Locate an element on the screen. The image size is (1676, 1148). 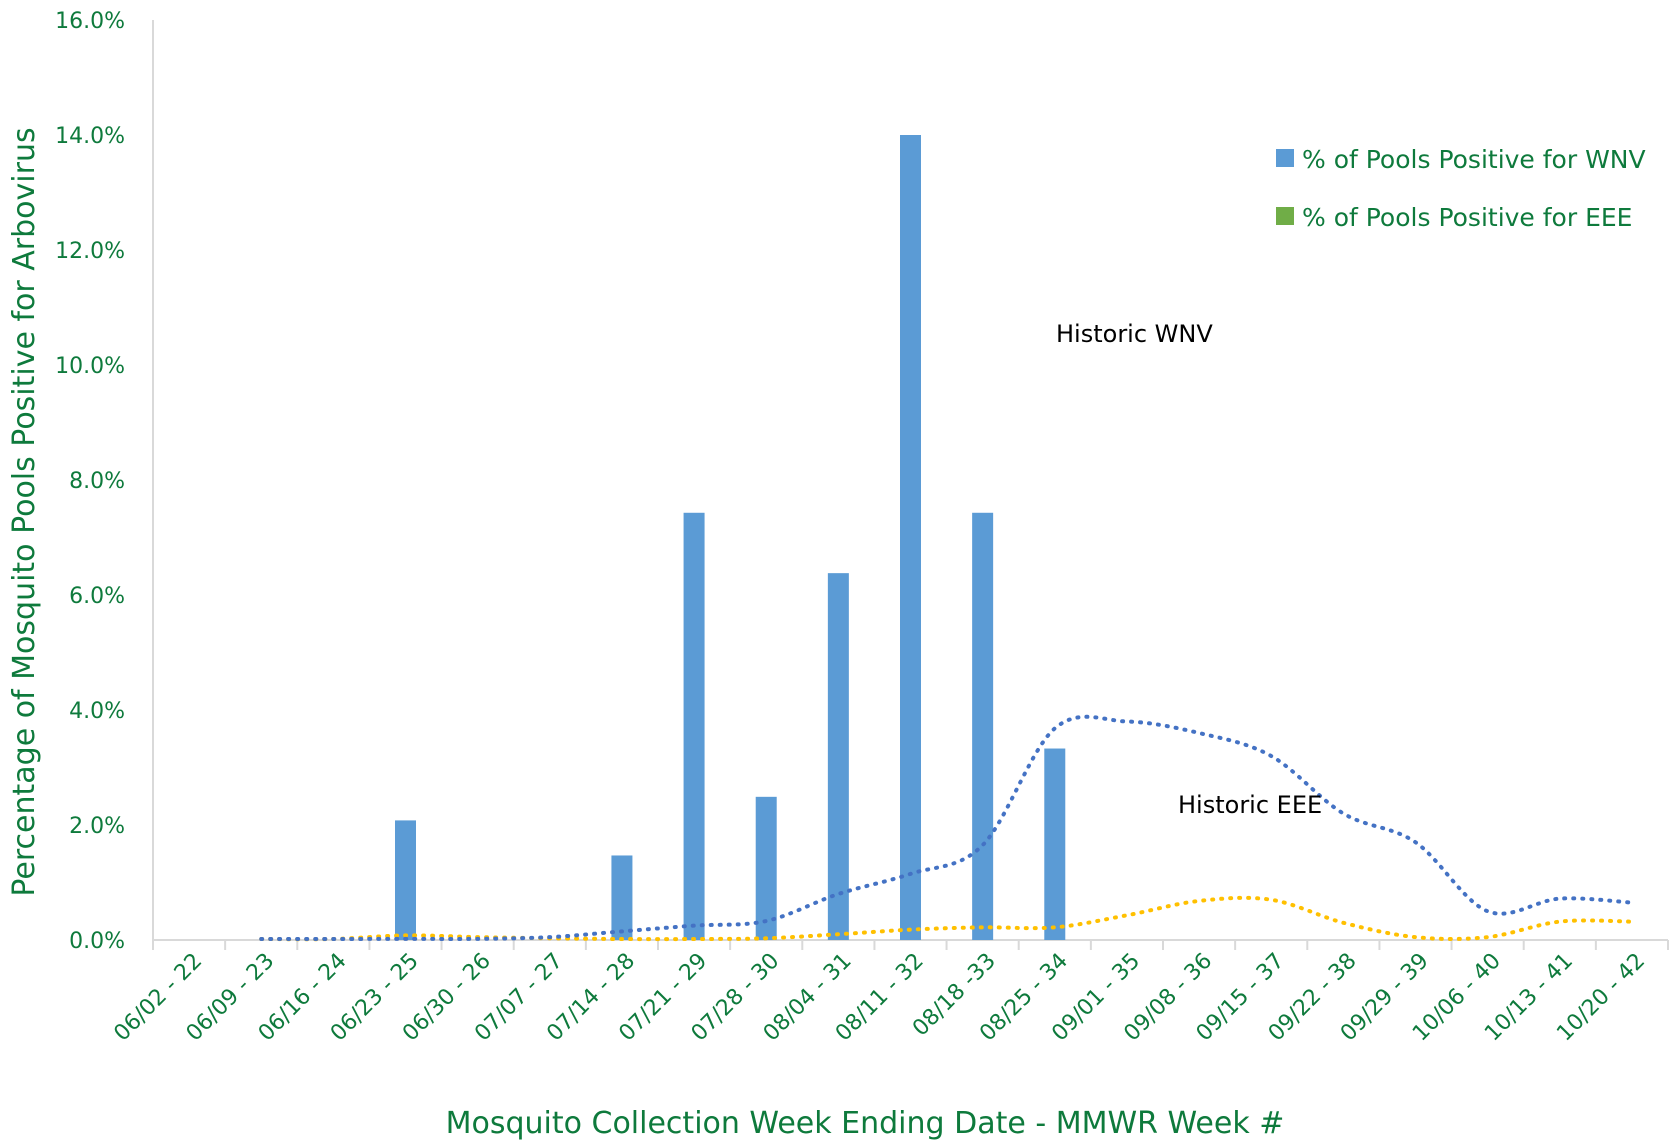
y-tick-label: 4.0% is located at coordinates (97, 711).